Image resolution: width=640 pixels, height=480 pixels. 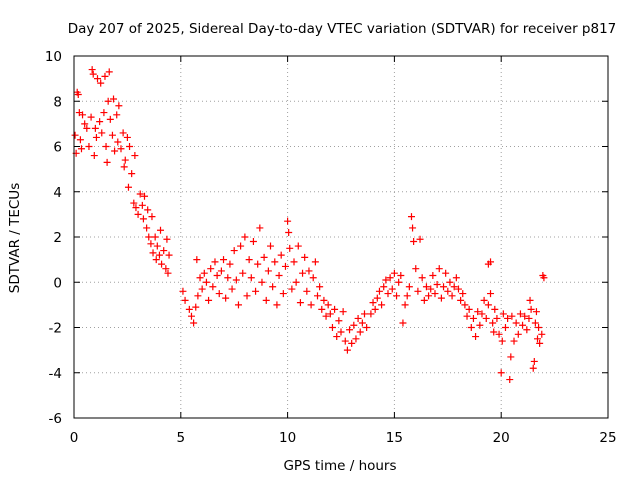 What do you see at coordinates (74, 438) in the screenshot?
I see `x-tick-label: 0` at bounding box center [74, 438].